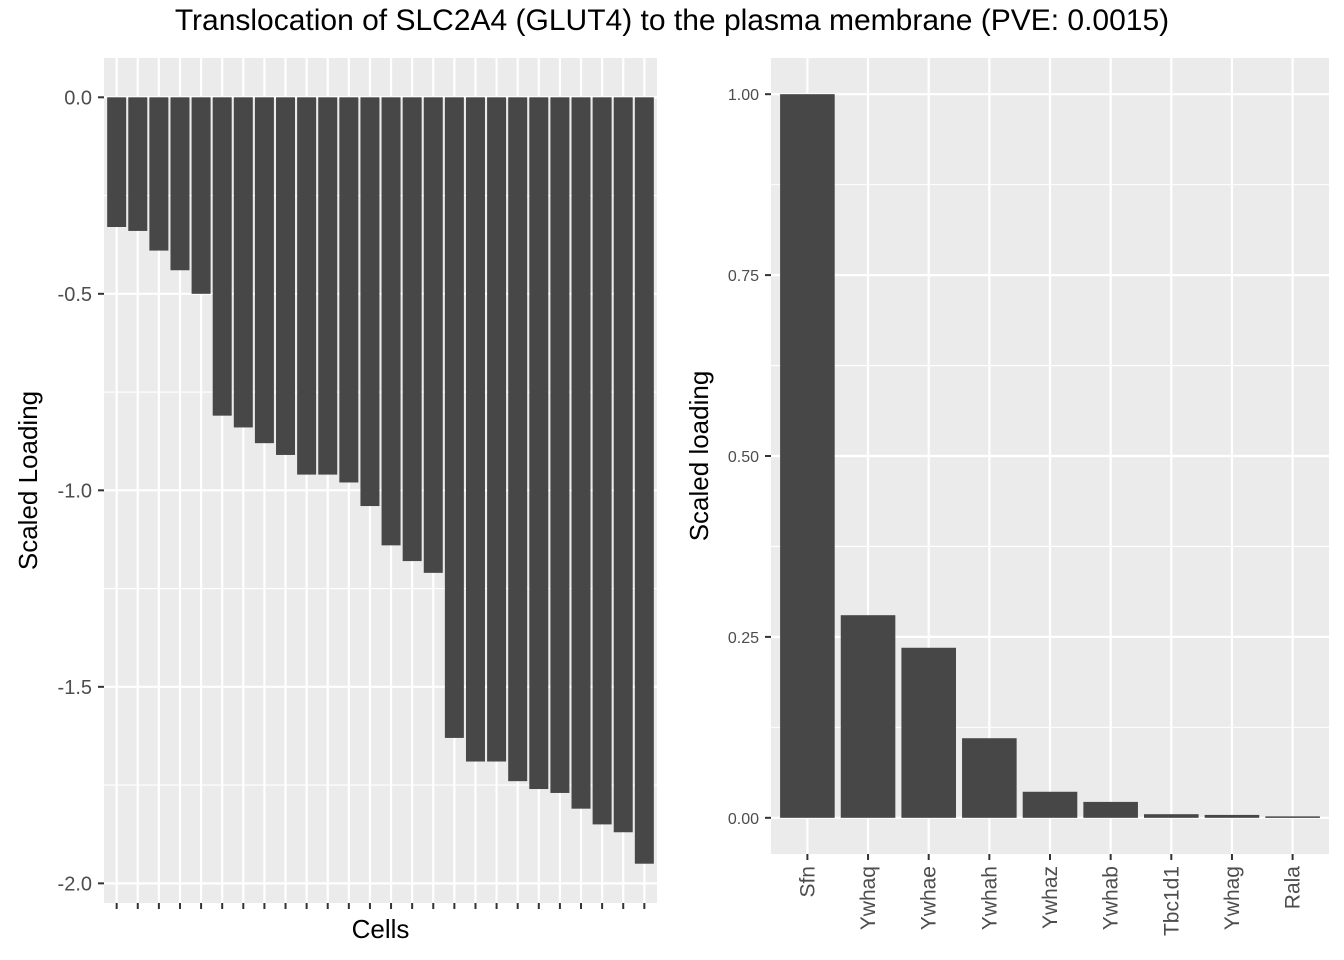  What do you see at coordinates (868, 898) in the screenshot?
I see `x-tick-label: Ywhaq` at bounding box center [868, 898].